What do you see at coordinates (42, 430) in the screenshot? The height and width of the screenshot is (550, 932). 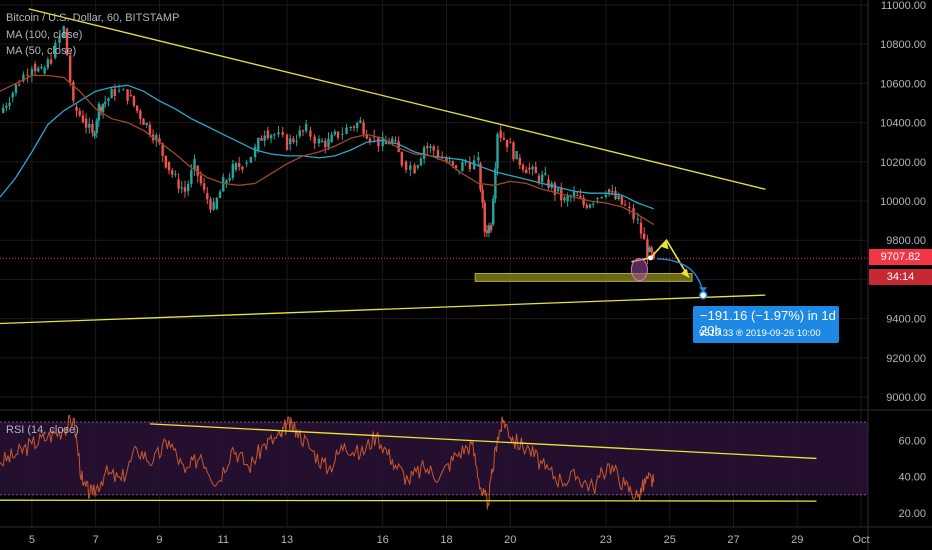 I see `legend-rsi: RSI (14, close)` at bounding box center [42, 430].